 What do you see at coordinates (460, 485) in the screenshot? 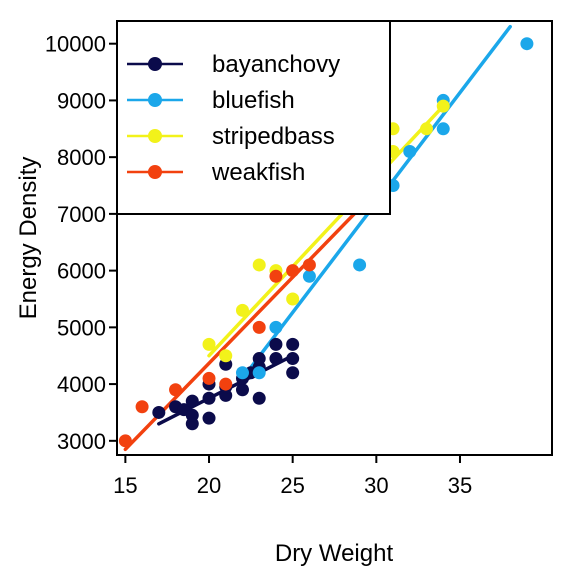
I see `x-tick-label: 35` at bounding box center [460, 485].